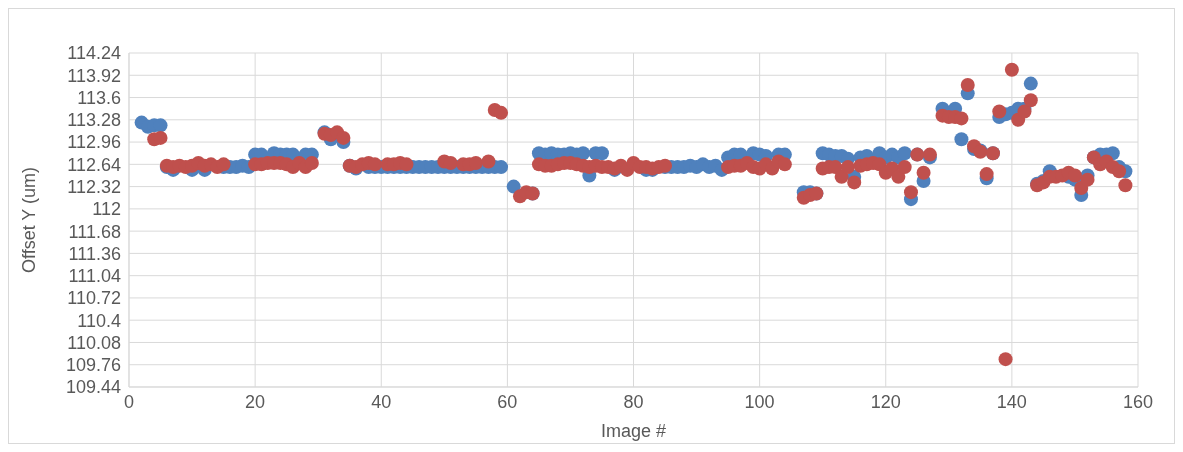 The height and width of the screenshot is (452, 1183). What do you see at coordinates (1138, 401) in the screenshot?
I see `x-tick-label: 160` at bounding box center [1138, 401].